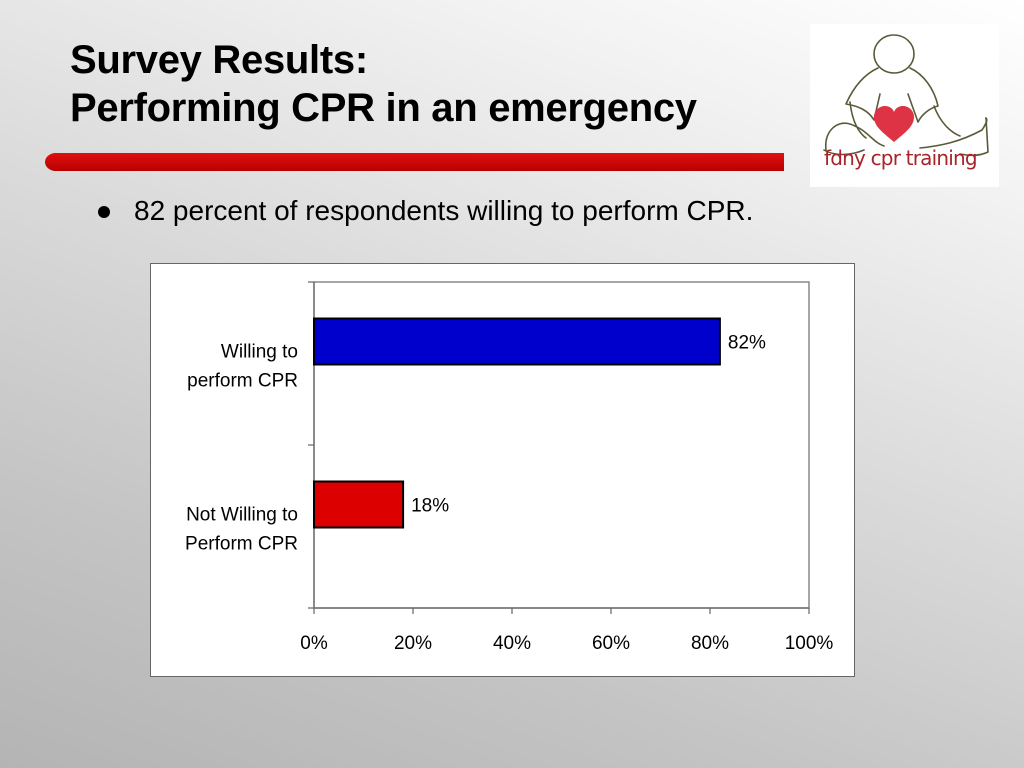  I want to click on slide-title-line2: Performing CPR in an emergency, so click(383, 108).